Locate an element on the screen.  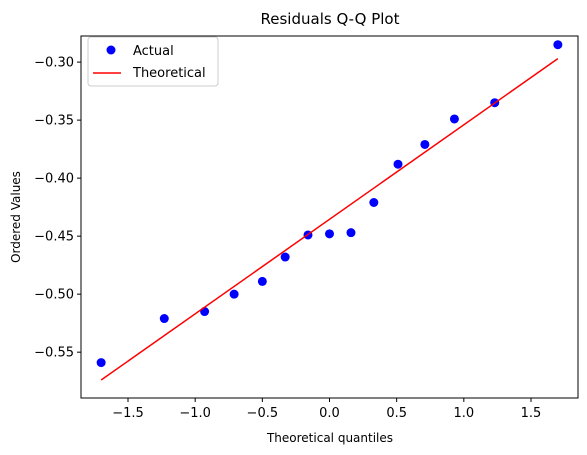
legend: Actual Theoretical is located at coordinates (153, 61).